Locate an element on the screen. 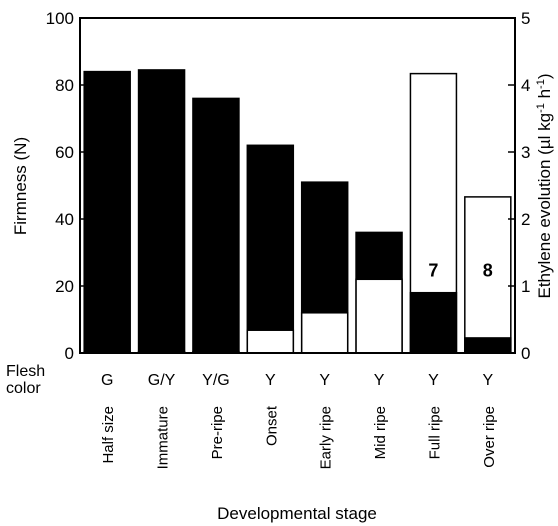  y-right-tick-label-4: 4 is located at coordinates (525, 85).